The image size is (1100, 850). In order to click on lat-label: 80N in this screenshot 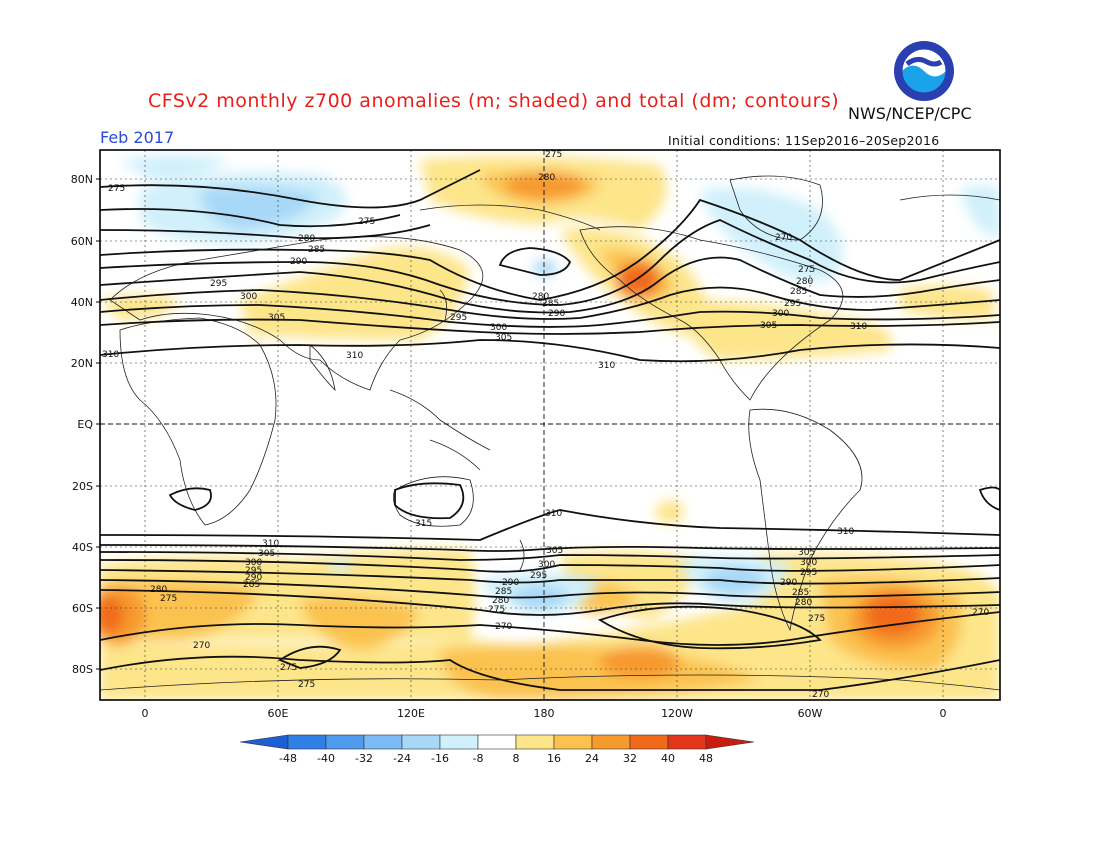, I will do `click(82, 179)`.